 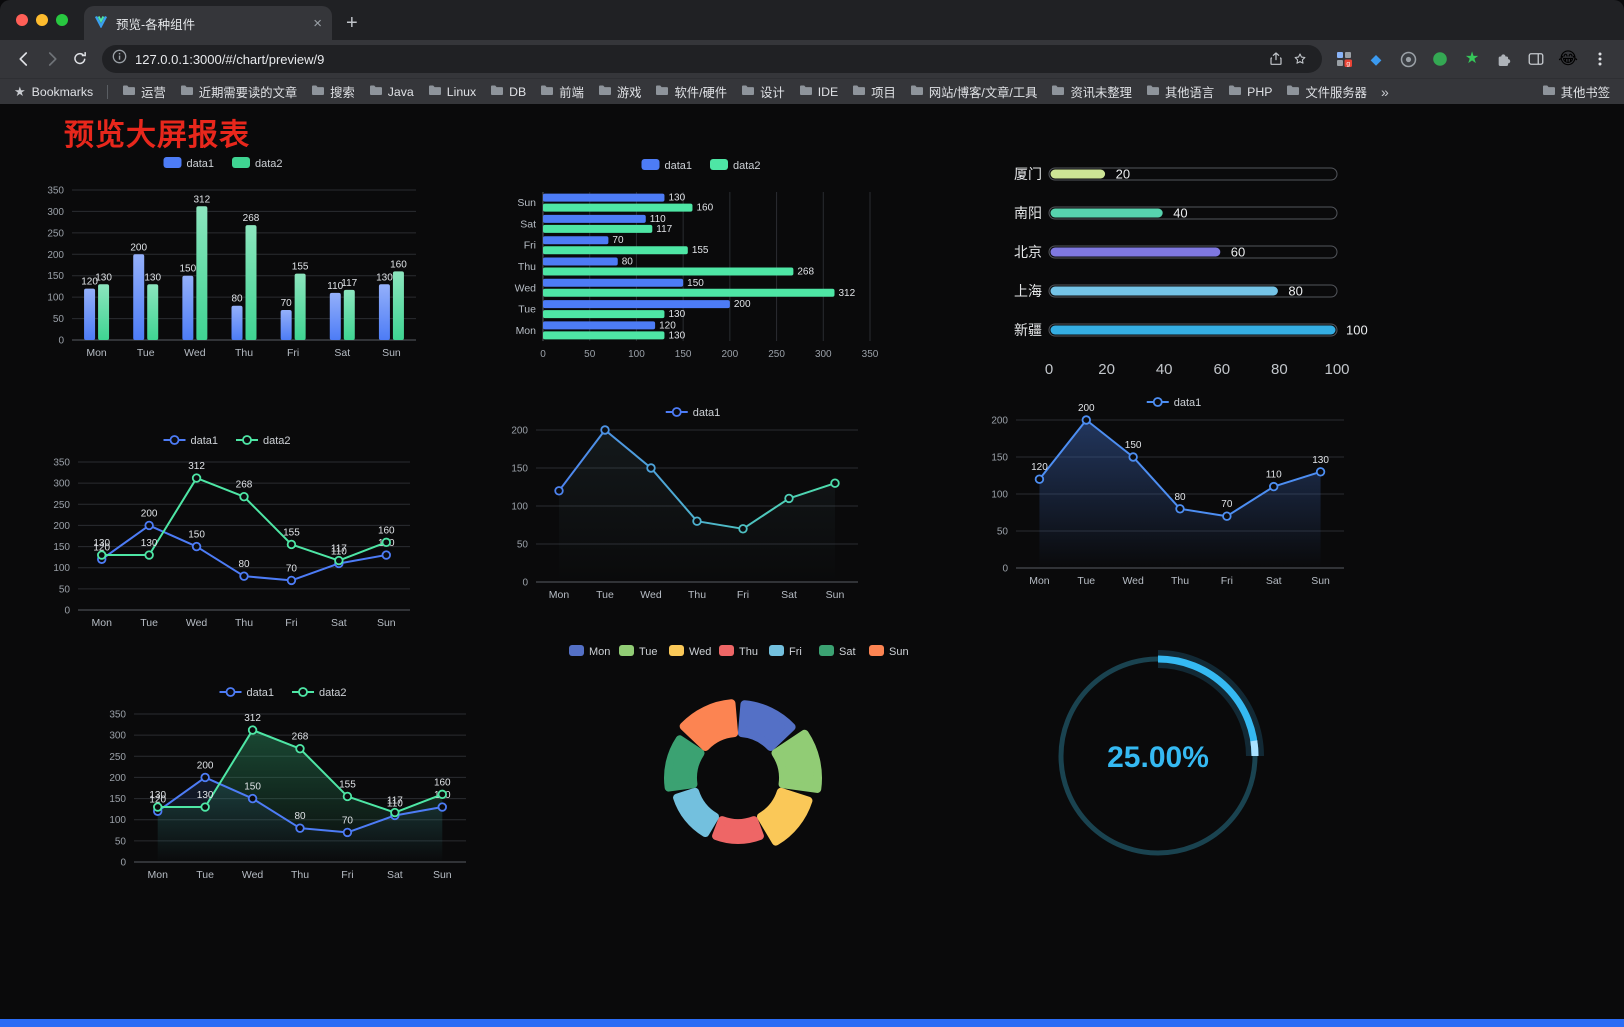 I want to click on tab-close-icon: ×, so click(x=317, y=23).